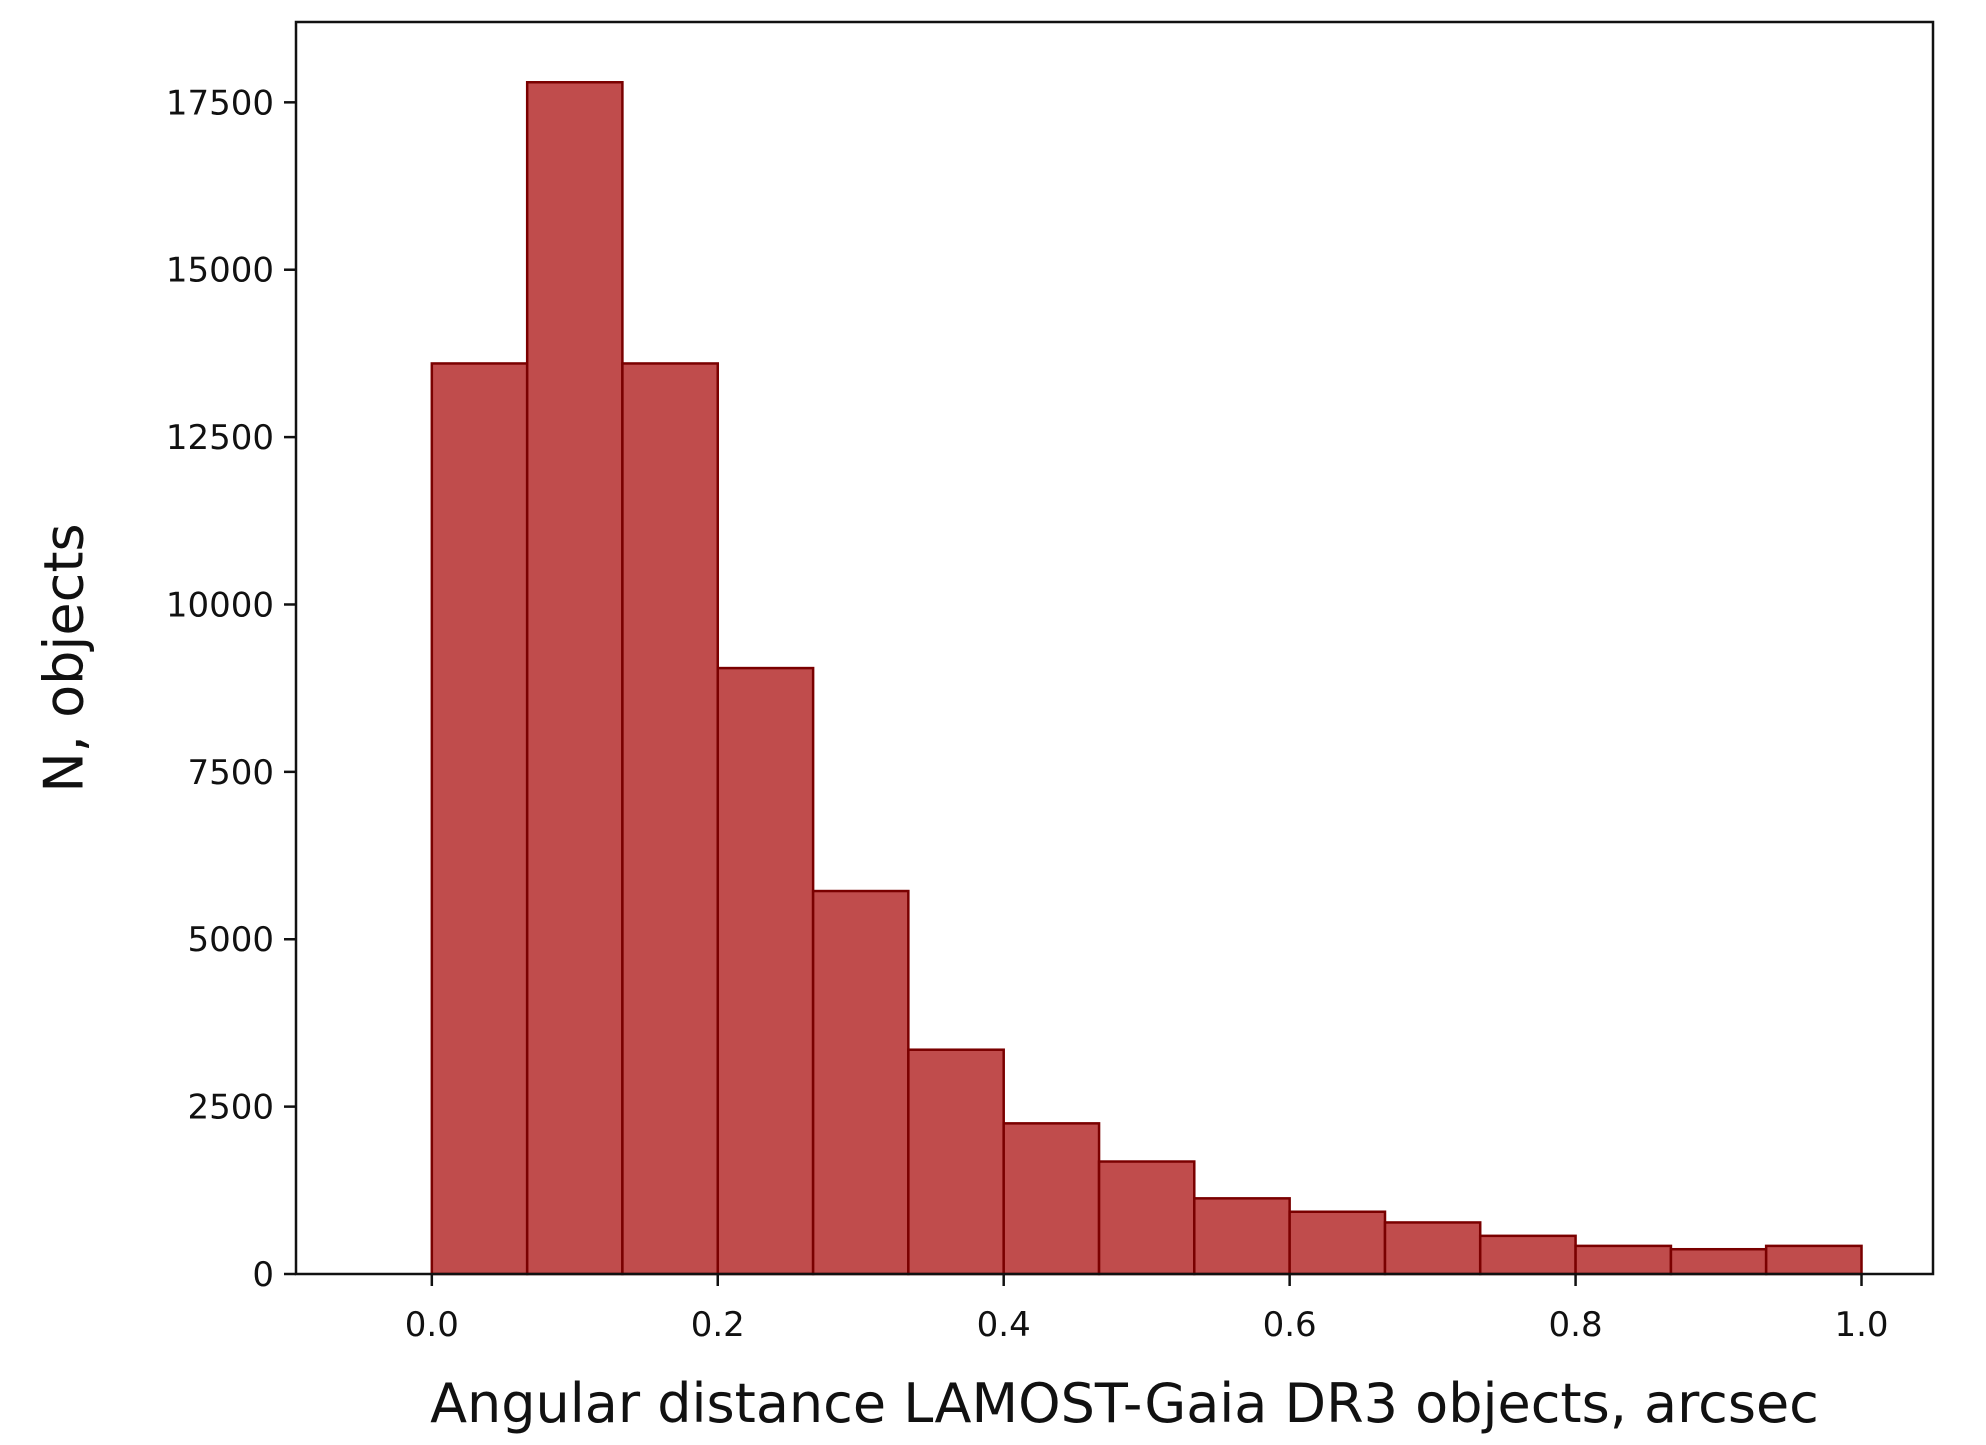  I want to click on x-tick-label: 0.0, so click(432, 1325).